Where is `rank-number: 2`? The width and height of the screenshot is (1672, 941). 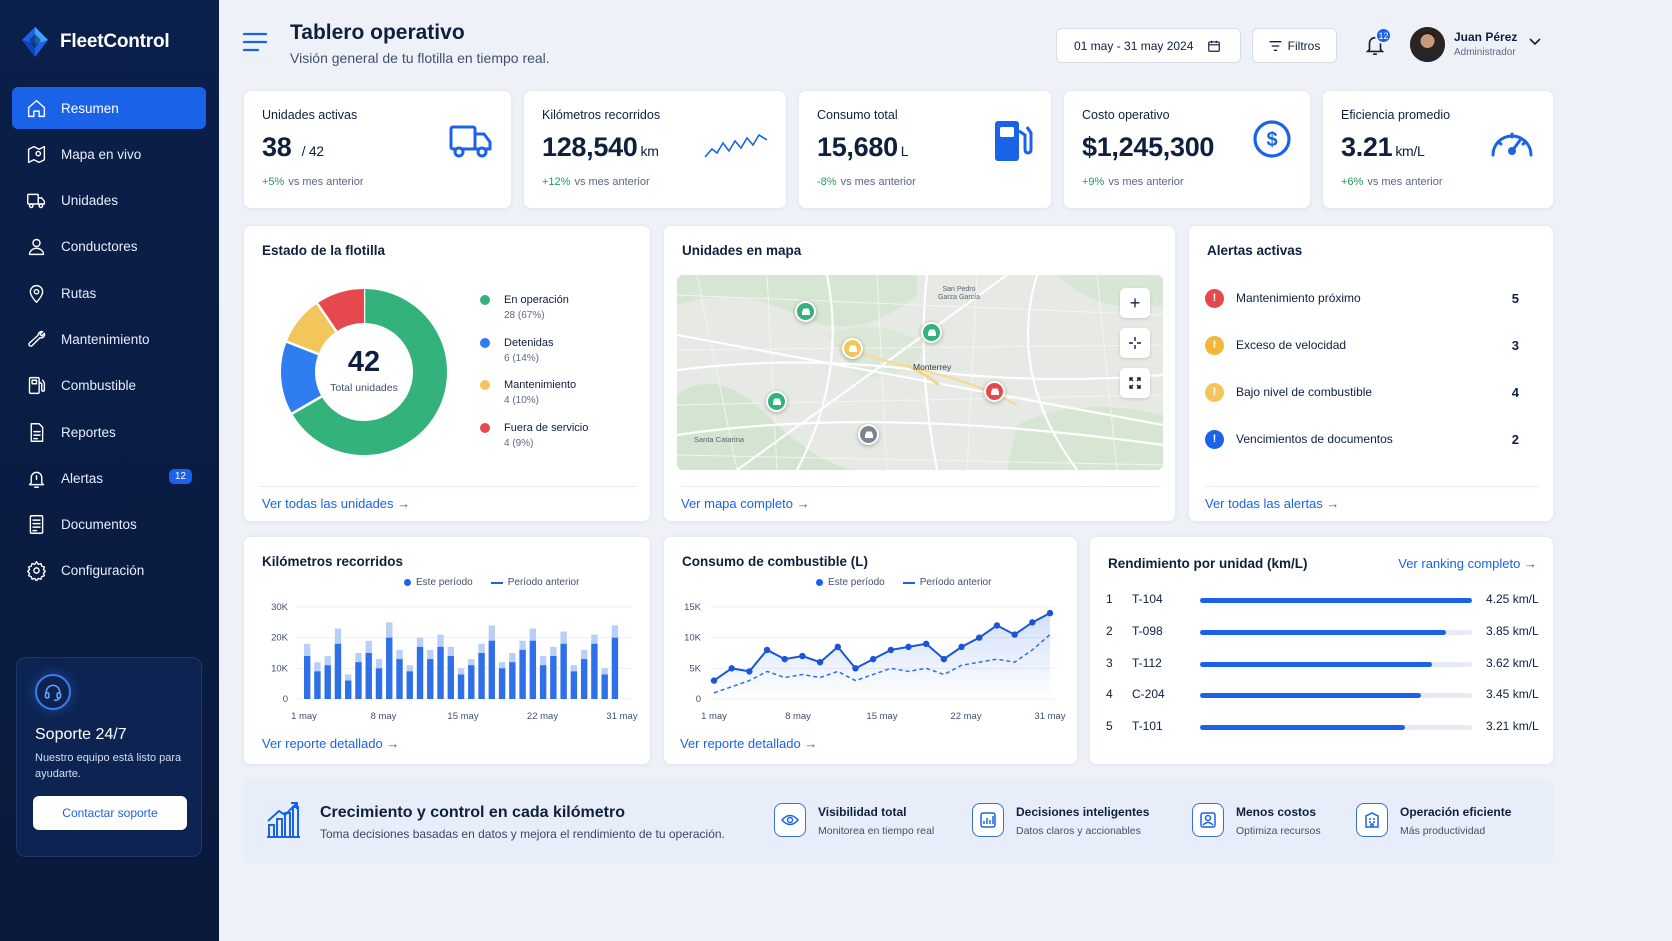
rank-number: 2 is located at coordinates (1109, 630).